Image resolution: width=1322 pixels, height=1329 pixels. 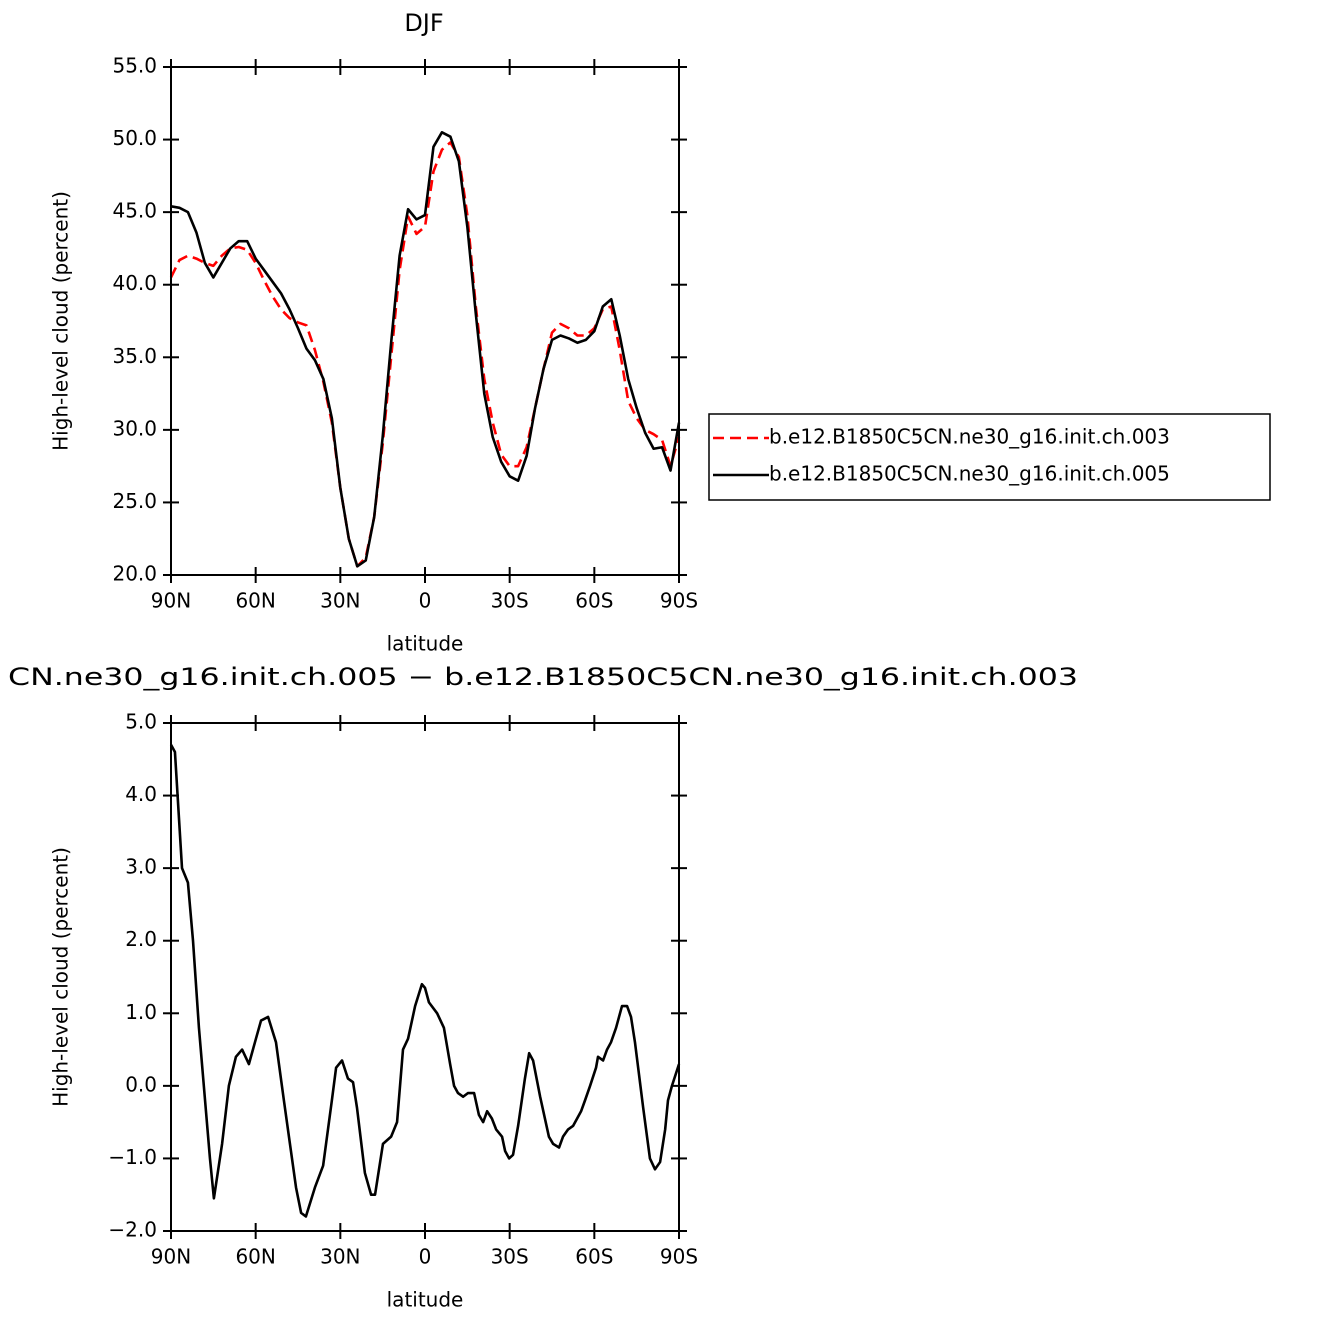 What do you see at coordinates (134, 428) in the screenshot?
I see `y-tick-label: 30.0` at bounding box center [134, 428].